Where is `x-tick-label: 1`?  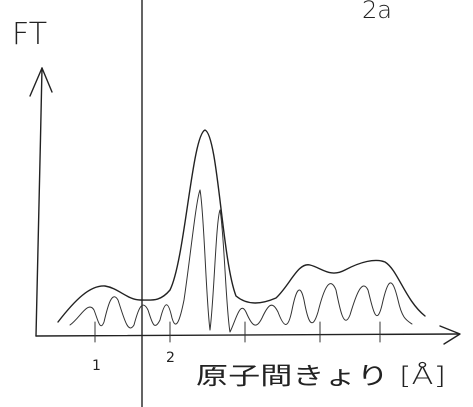 x-tick-label: 1 is located at coordinates (96, 366).